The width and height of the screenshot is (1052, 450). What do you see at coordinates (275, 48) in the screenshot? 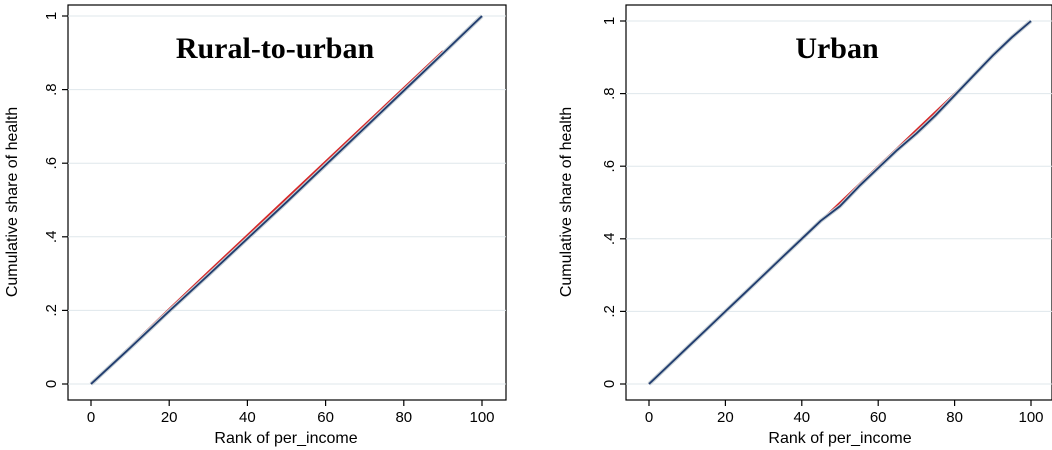
I see `chart-title: Rural-to-urban` at bounding box center [275, 48].